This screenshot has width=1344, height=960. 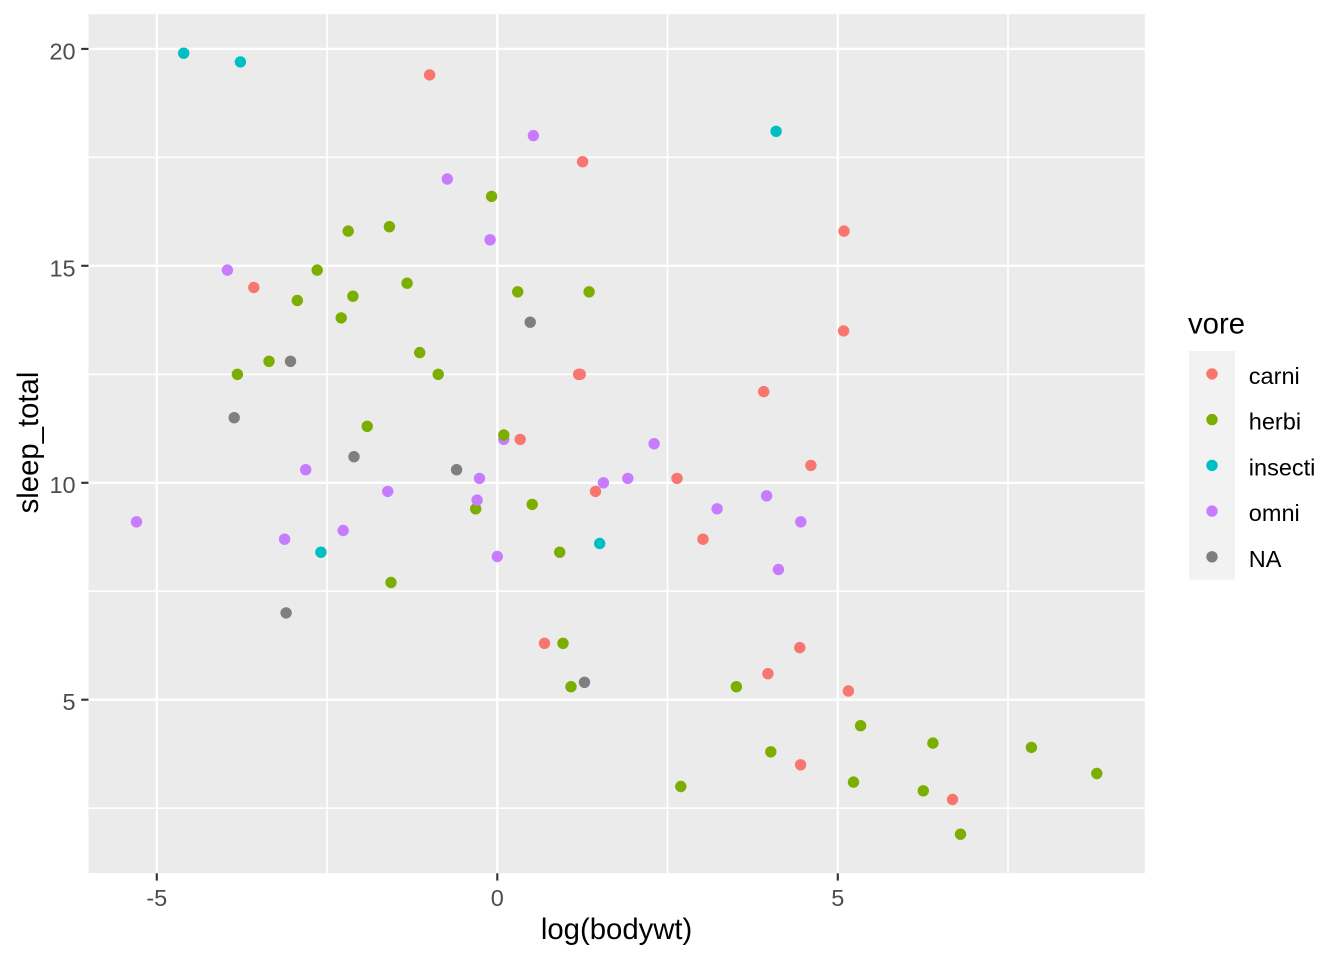 What do you see at coordinates (1275, 422) in the screenshot?
I see `svg-text: herbi` at bounding box center [1275, 422].